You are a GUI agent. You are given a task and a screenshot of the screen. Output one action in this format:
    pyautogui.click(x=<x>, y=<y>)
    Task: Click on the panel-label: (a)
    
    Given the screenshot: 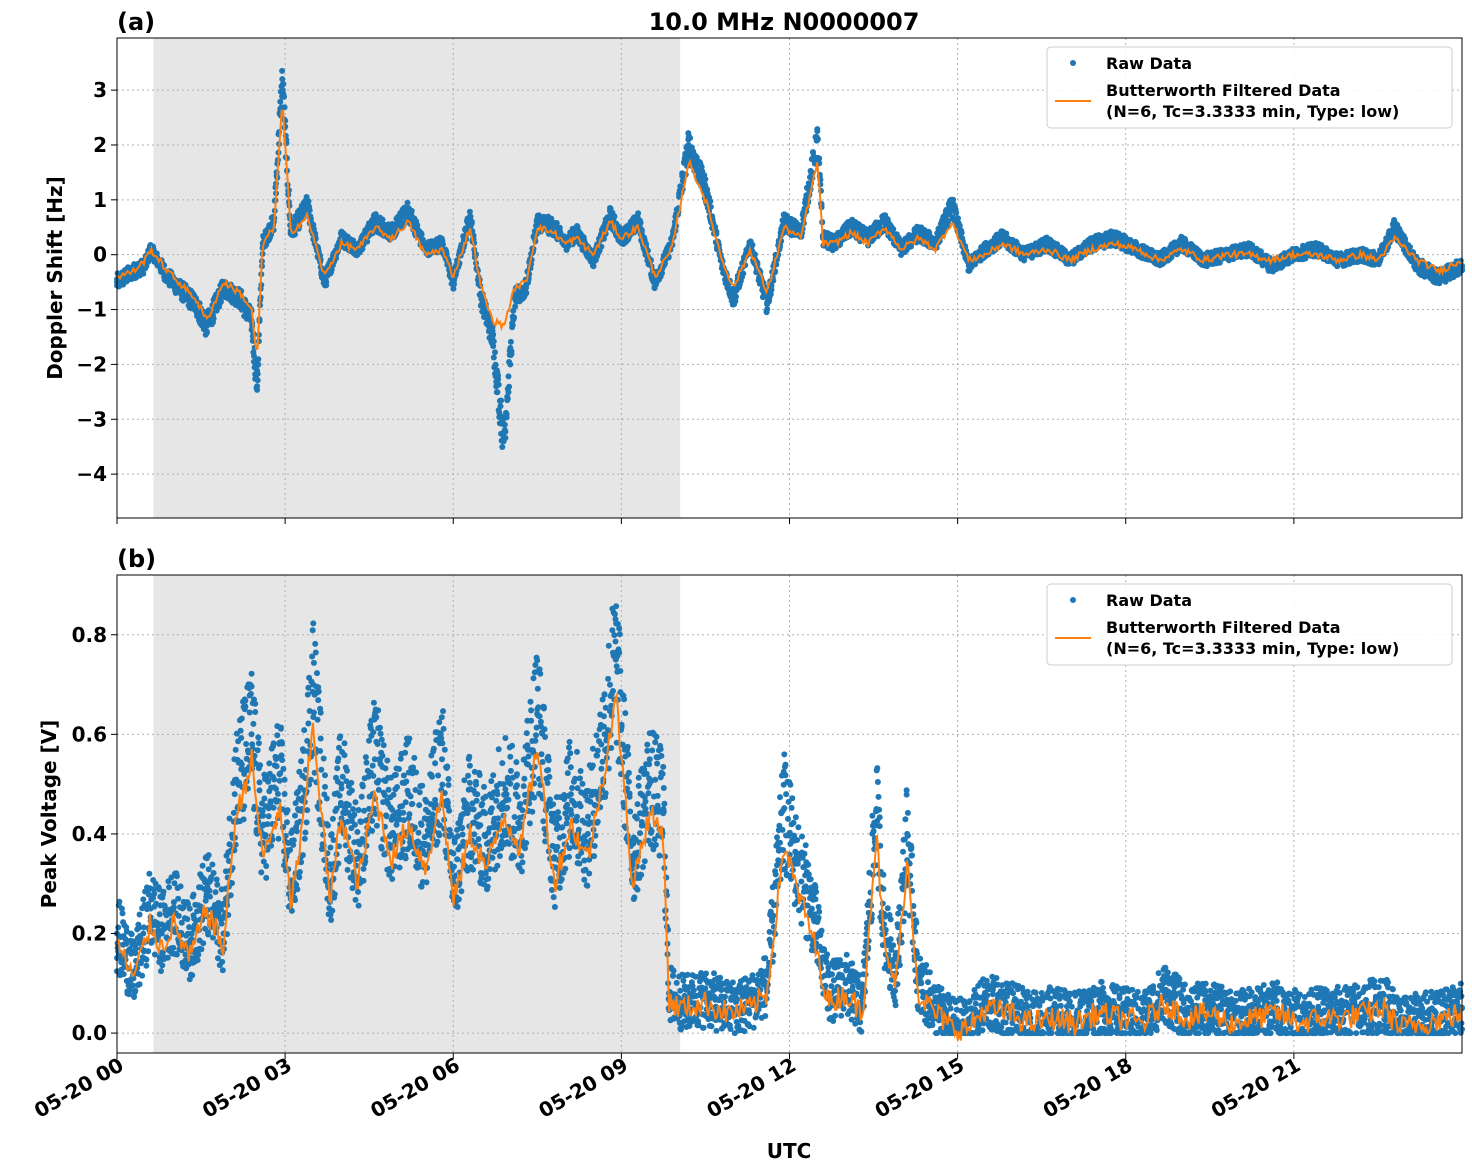 What is the action you would take?
    pyautogui.click(x=136, y=22)
    